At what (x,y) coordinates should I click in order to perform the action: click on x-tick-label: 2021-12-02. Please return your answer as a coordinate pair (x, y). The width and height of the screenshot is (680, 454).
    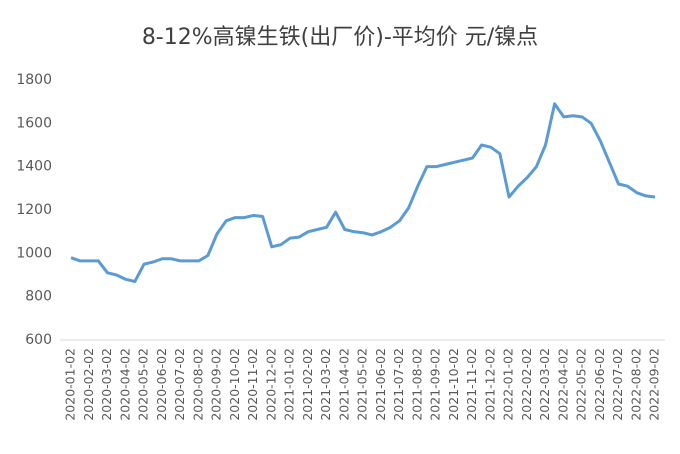
    Looking at the image, I should click on (489, 384).